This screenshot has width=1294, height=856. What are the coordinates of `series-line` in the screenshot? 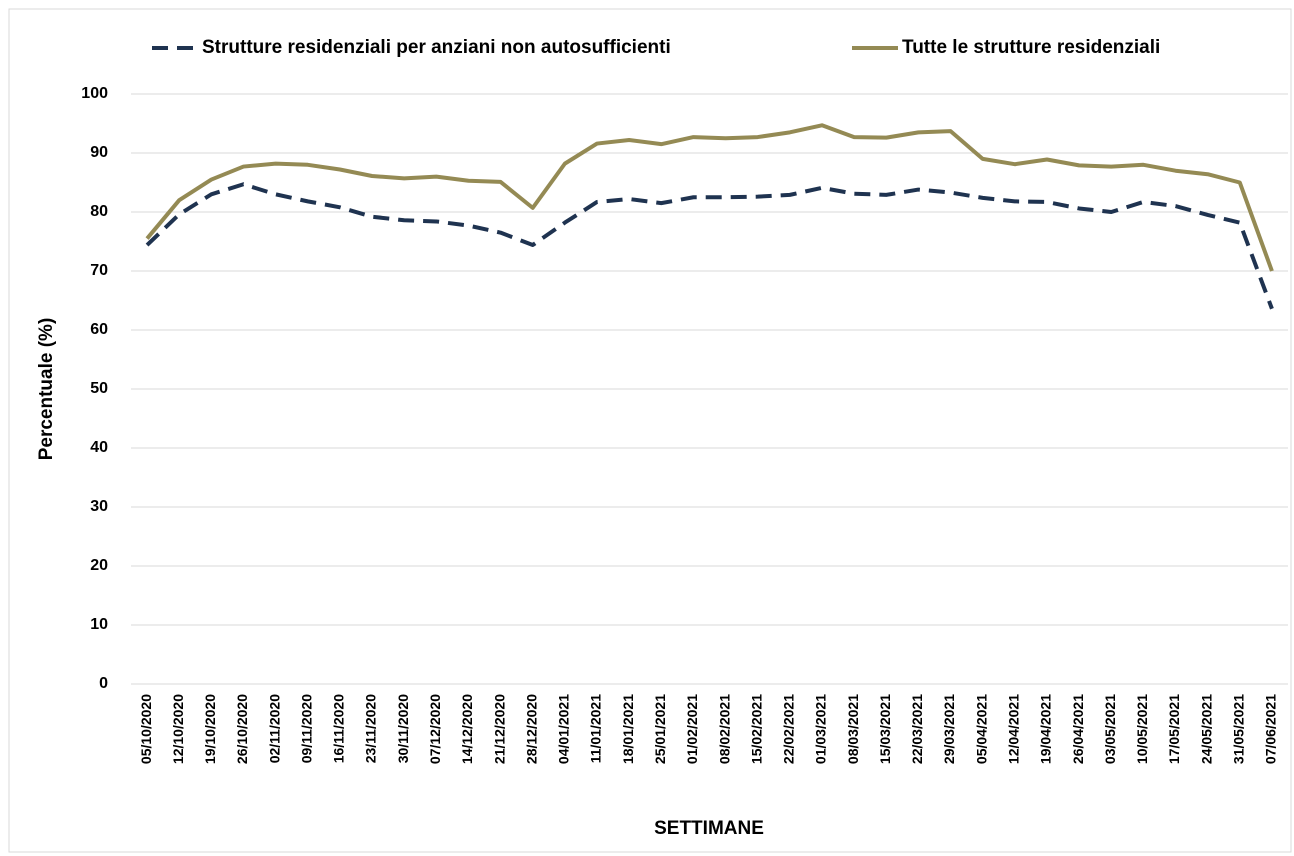 It's located at (709, 246).